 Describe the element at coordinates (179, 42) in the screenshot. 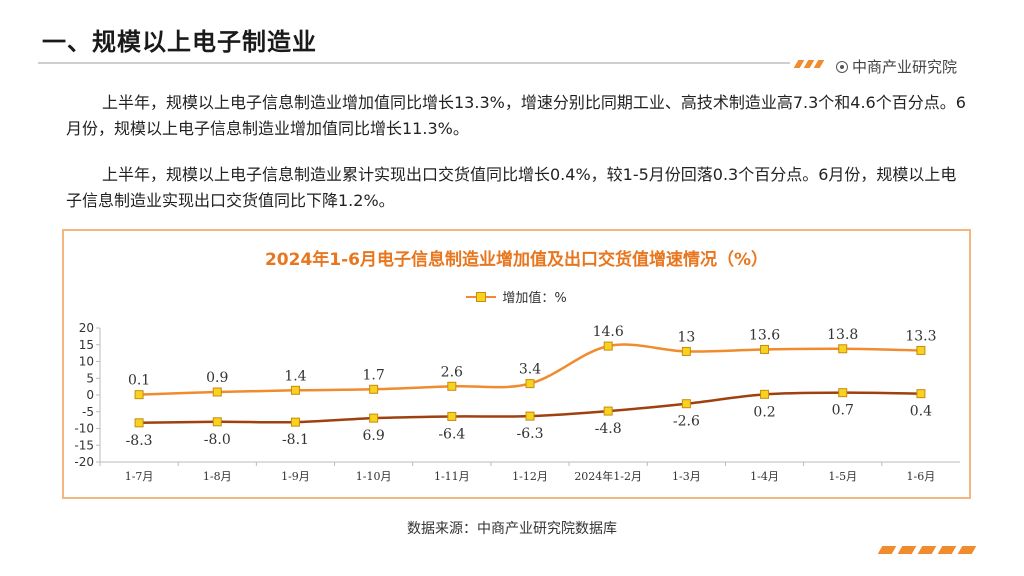

I see `page-title: 一、规模以上电子制造业` at that location.